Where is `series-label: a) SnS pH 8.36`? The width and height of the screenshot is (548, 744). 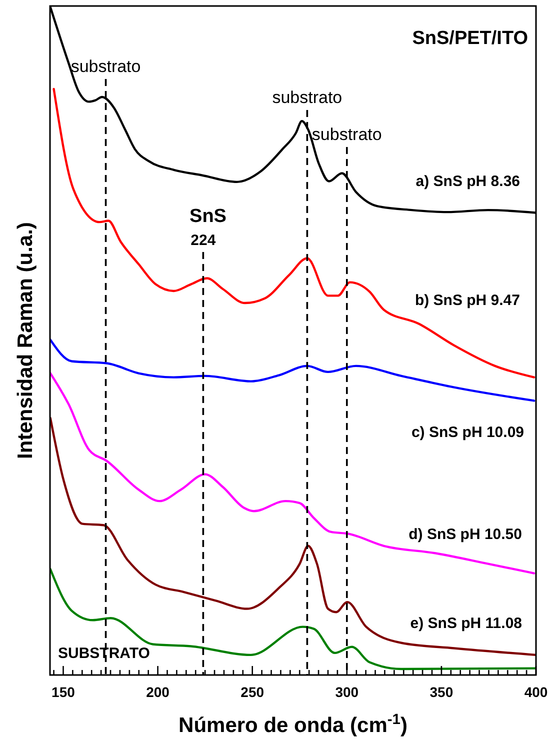
series-label: a) SnS pH 8.36 is located at coordinates (468, 181).